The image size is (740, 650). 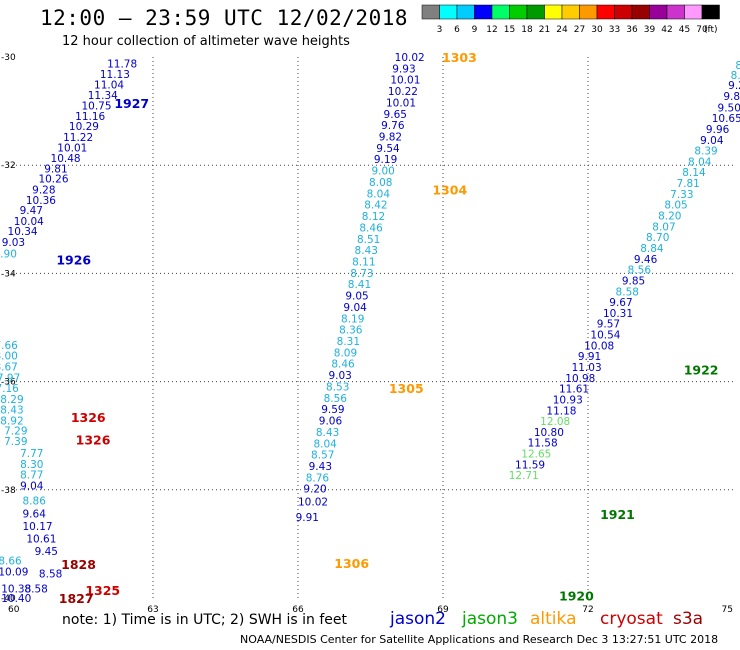 What do you see at coordinates (53, 180) in the screenshot?
I see `wave-height-point: 10.26` at bounding box center [53, 180].